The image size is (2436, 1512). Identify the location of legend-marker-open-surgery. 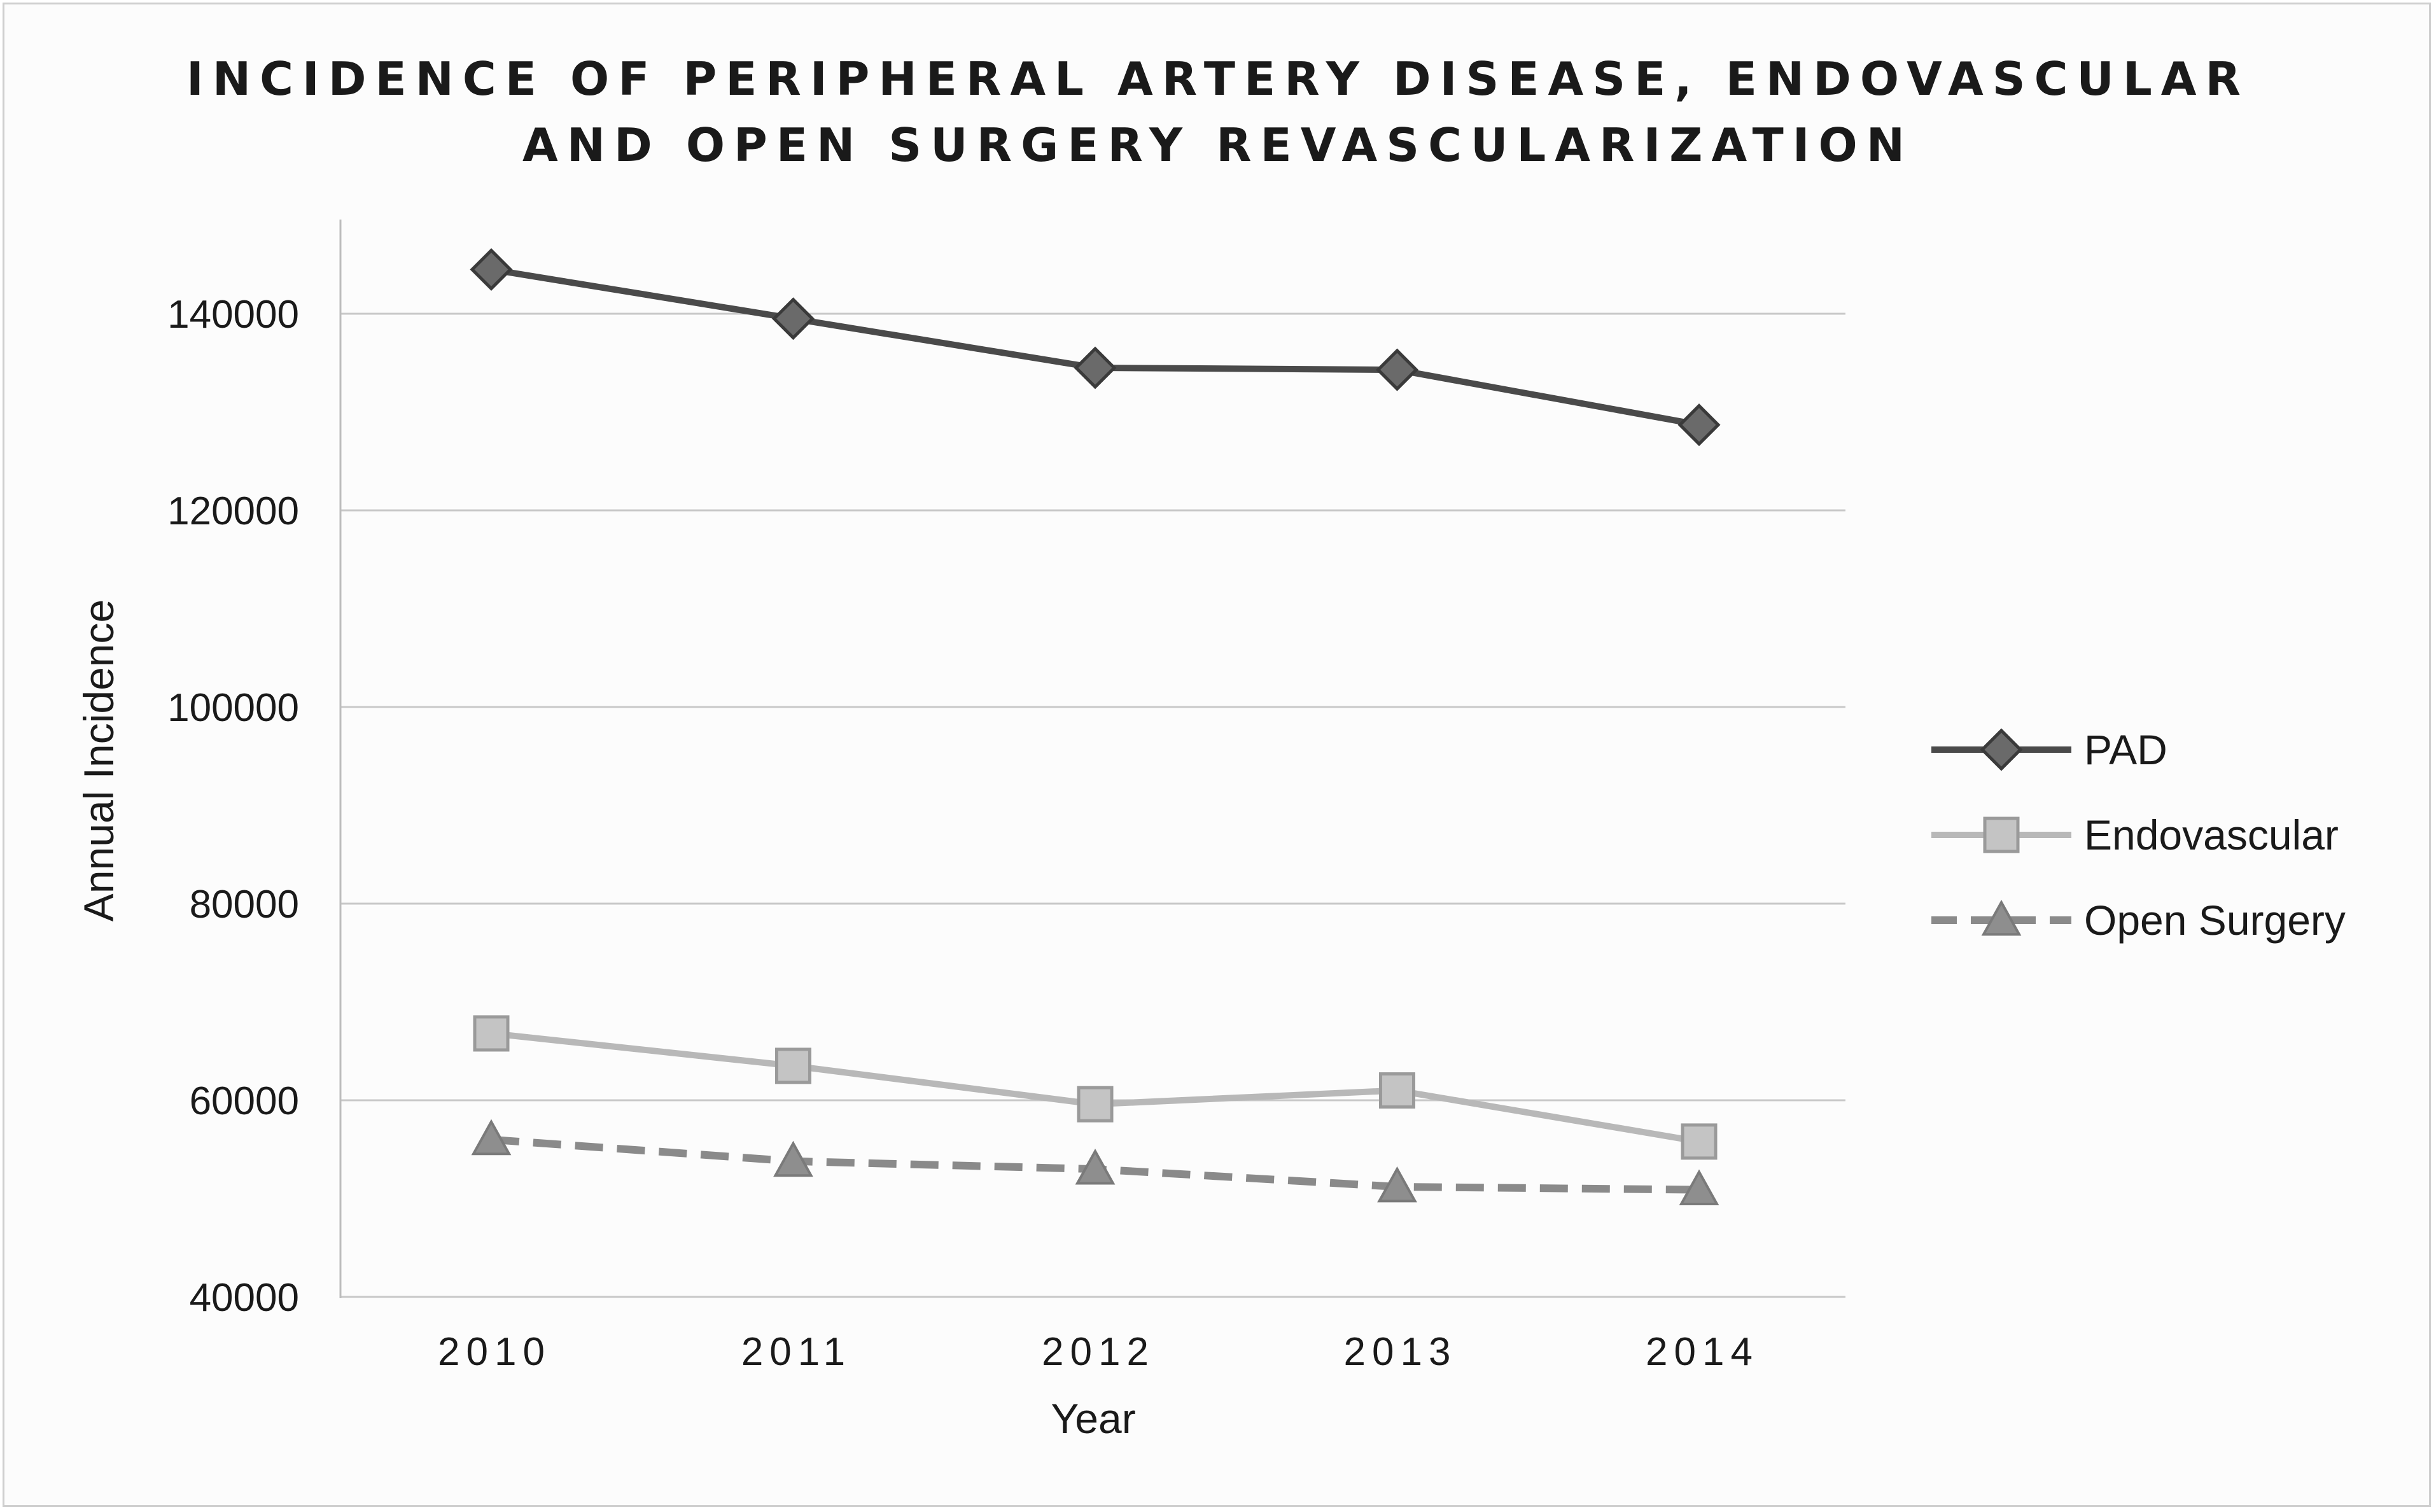
(2001, 917).